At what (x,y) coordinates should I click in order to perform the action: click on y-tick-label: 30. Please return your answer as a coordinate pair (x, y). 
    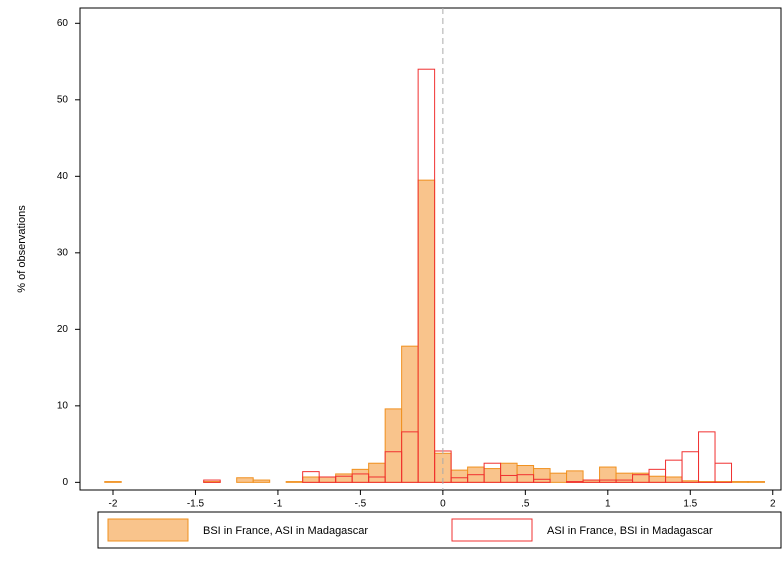
    Looking at the image, I should click on (63, 252).